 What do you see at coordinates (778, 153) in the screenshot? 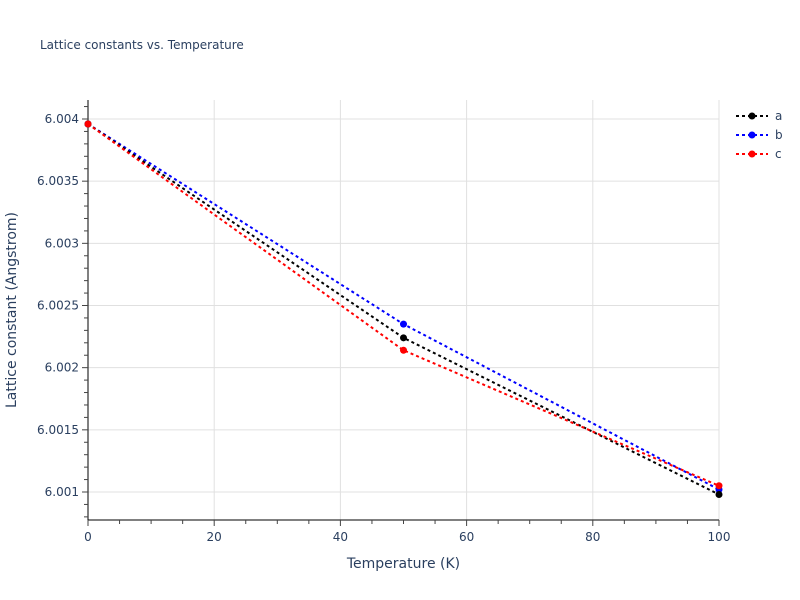
I see `legend-label: c` at bounding box center [778, 153].